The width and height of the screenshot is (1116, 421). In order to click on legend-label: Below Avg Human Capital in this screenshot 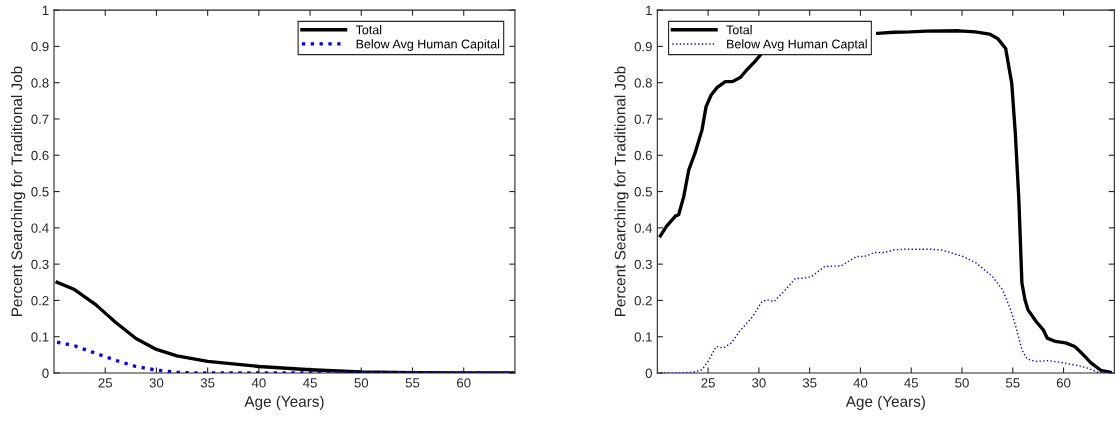, I will do `click(428, 45)`.